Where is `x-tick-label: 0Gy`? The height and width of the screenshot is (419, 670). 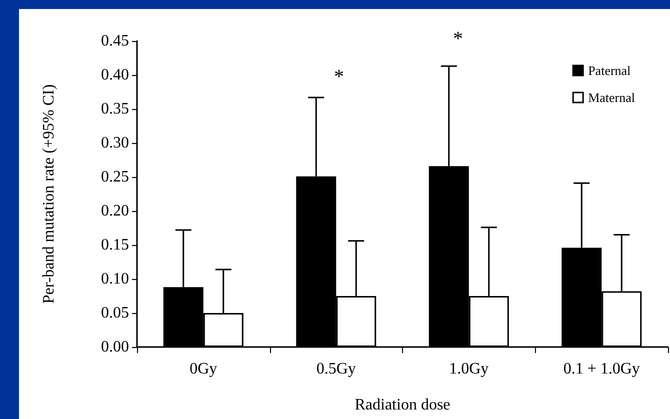
x-tick-label: 0Gy is located at coordinates (204, 369).